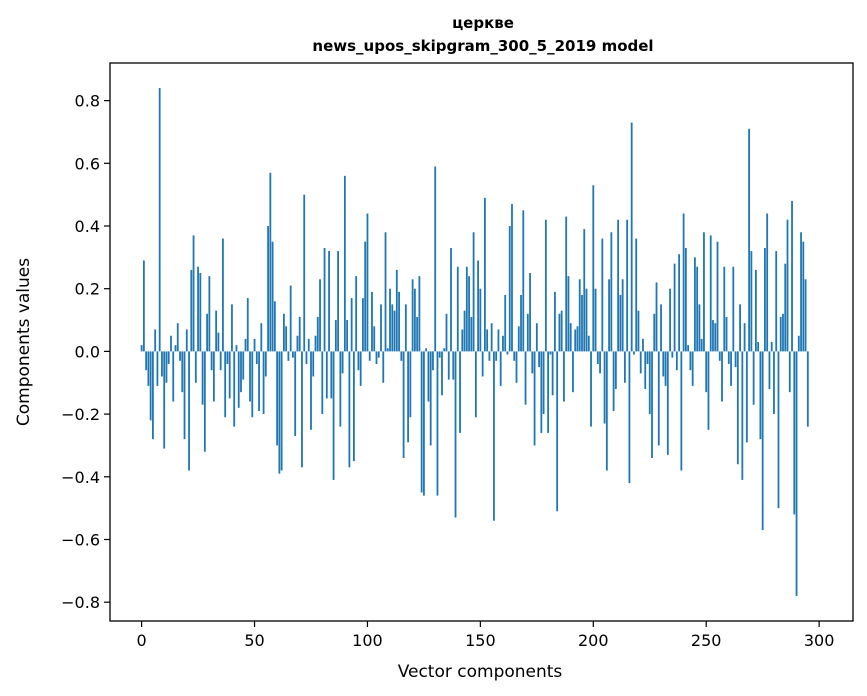 The height and width of the screenshot is (696, 867). I want to click on x-axis-ticks: 0 50 100 150 200 250 300, so click(485, 635).